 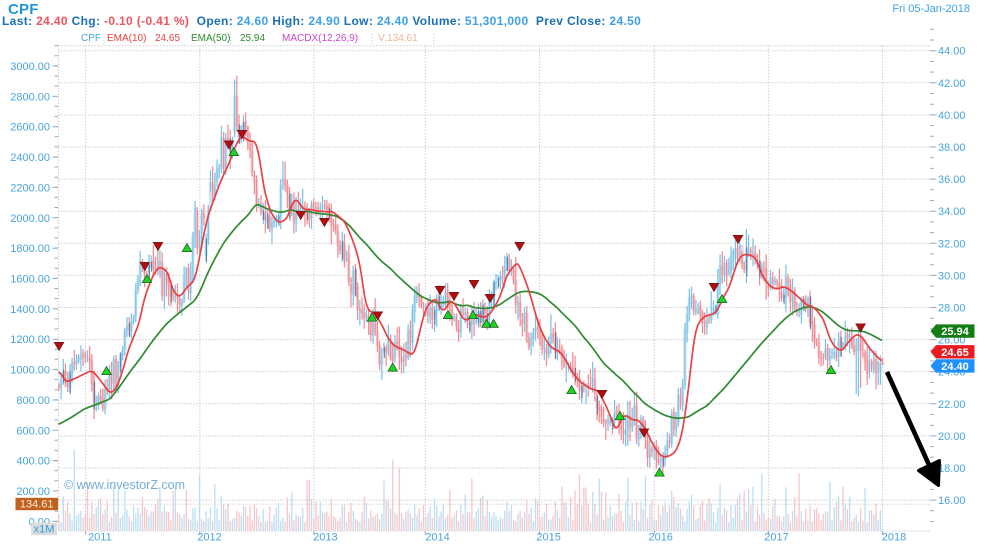 I want to click on svg-text: 28.00, so click(x=952, y=309).